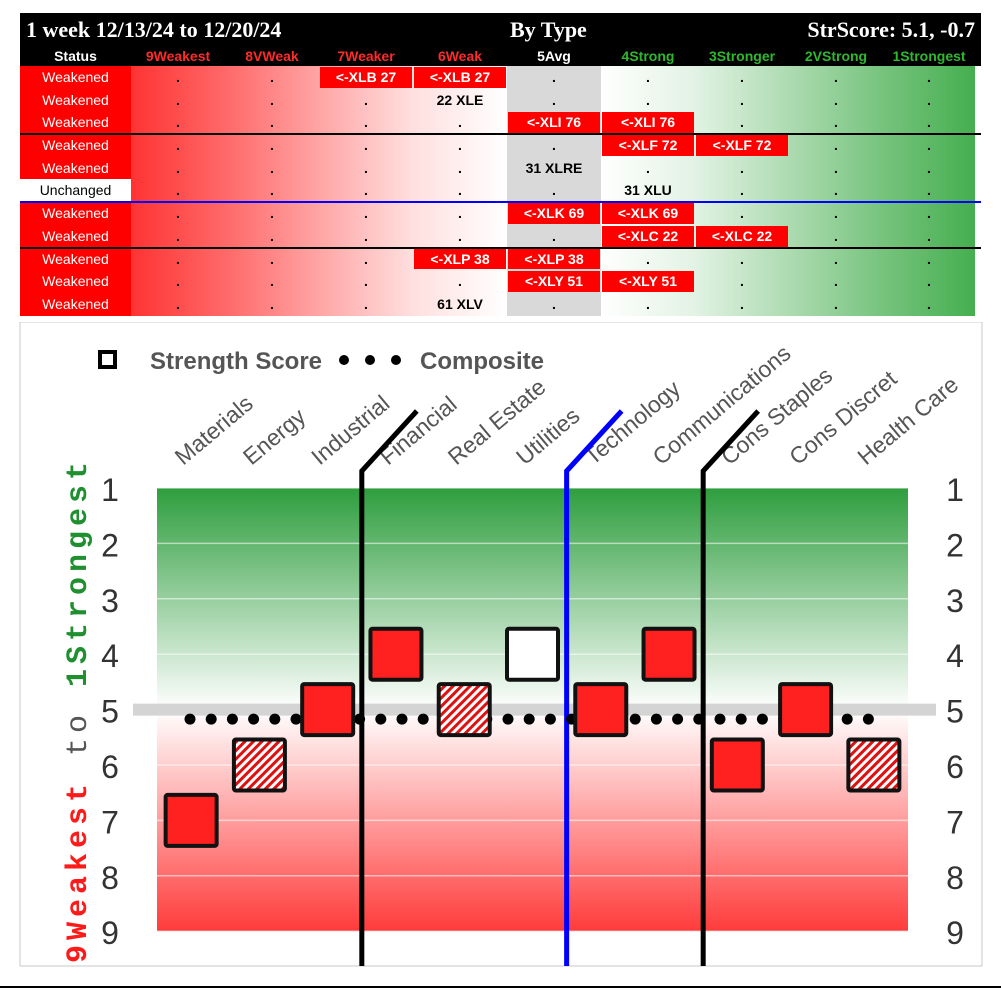 The image size is (1001, 990). I want to click on column-header-3: 7Weaker, so click(366, 56).